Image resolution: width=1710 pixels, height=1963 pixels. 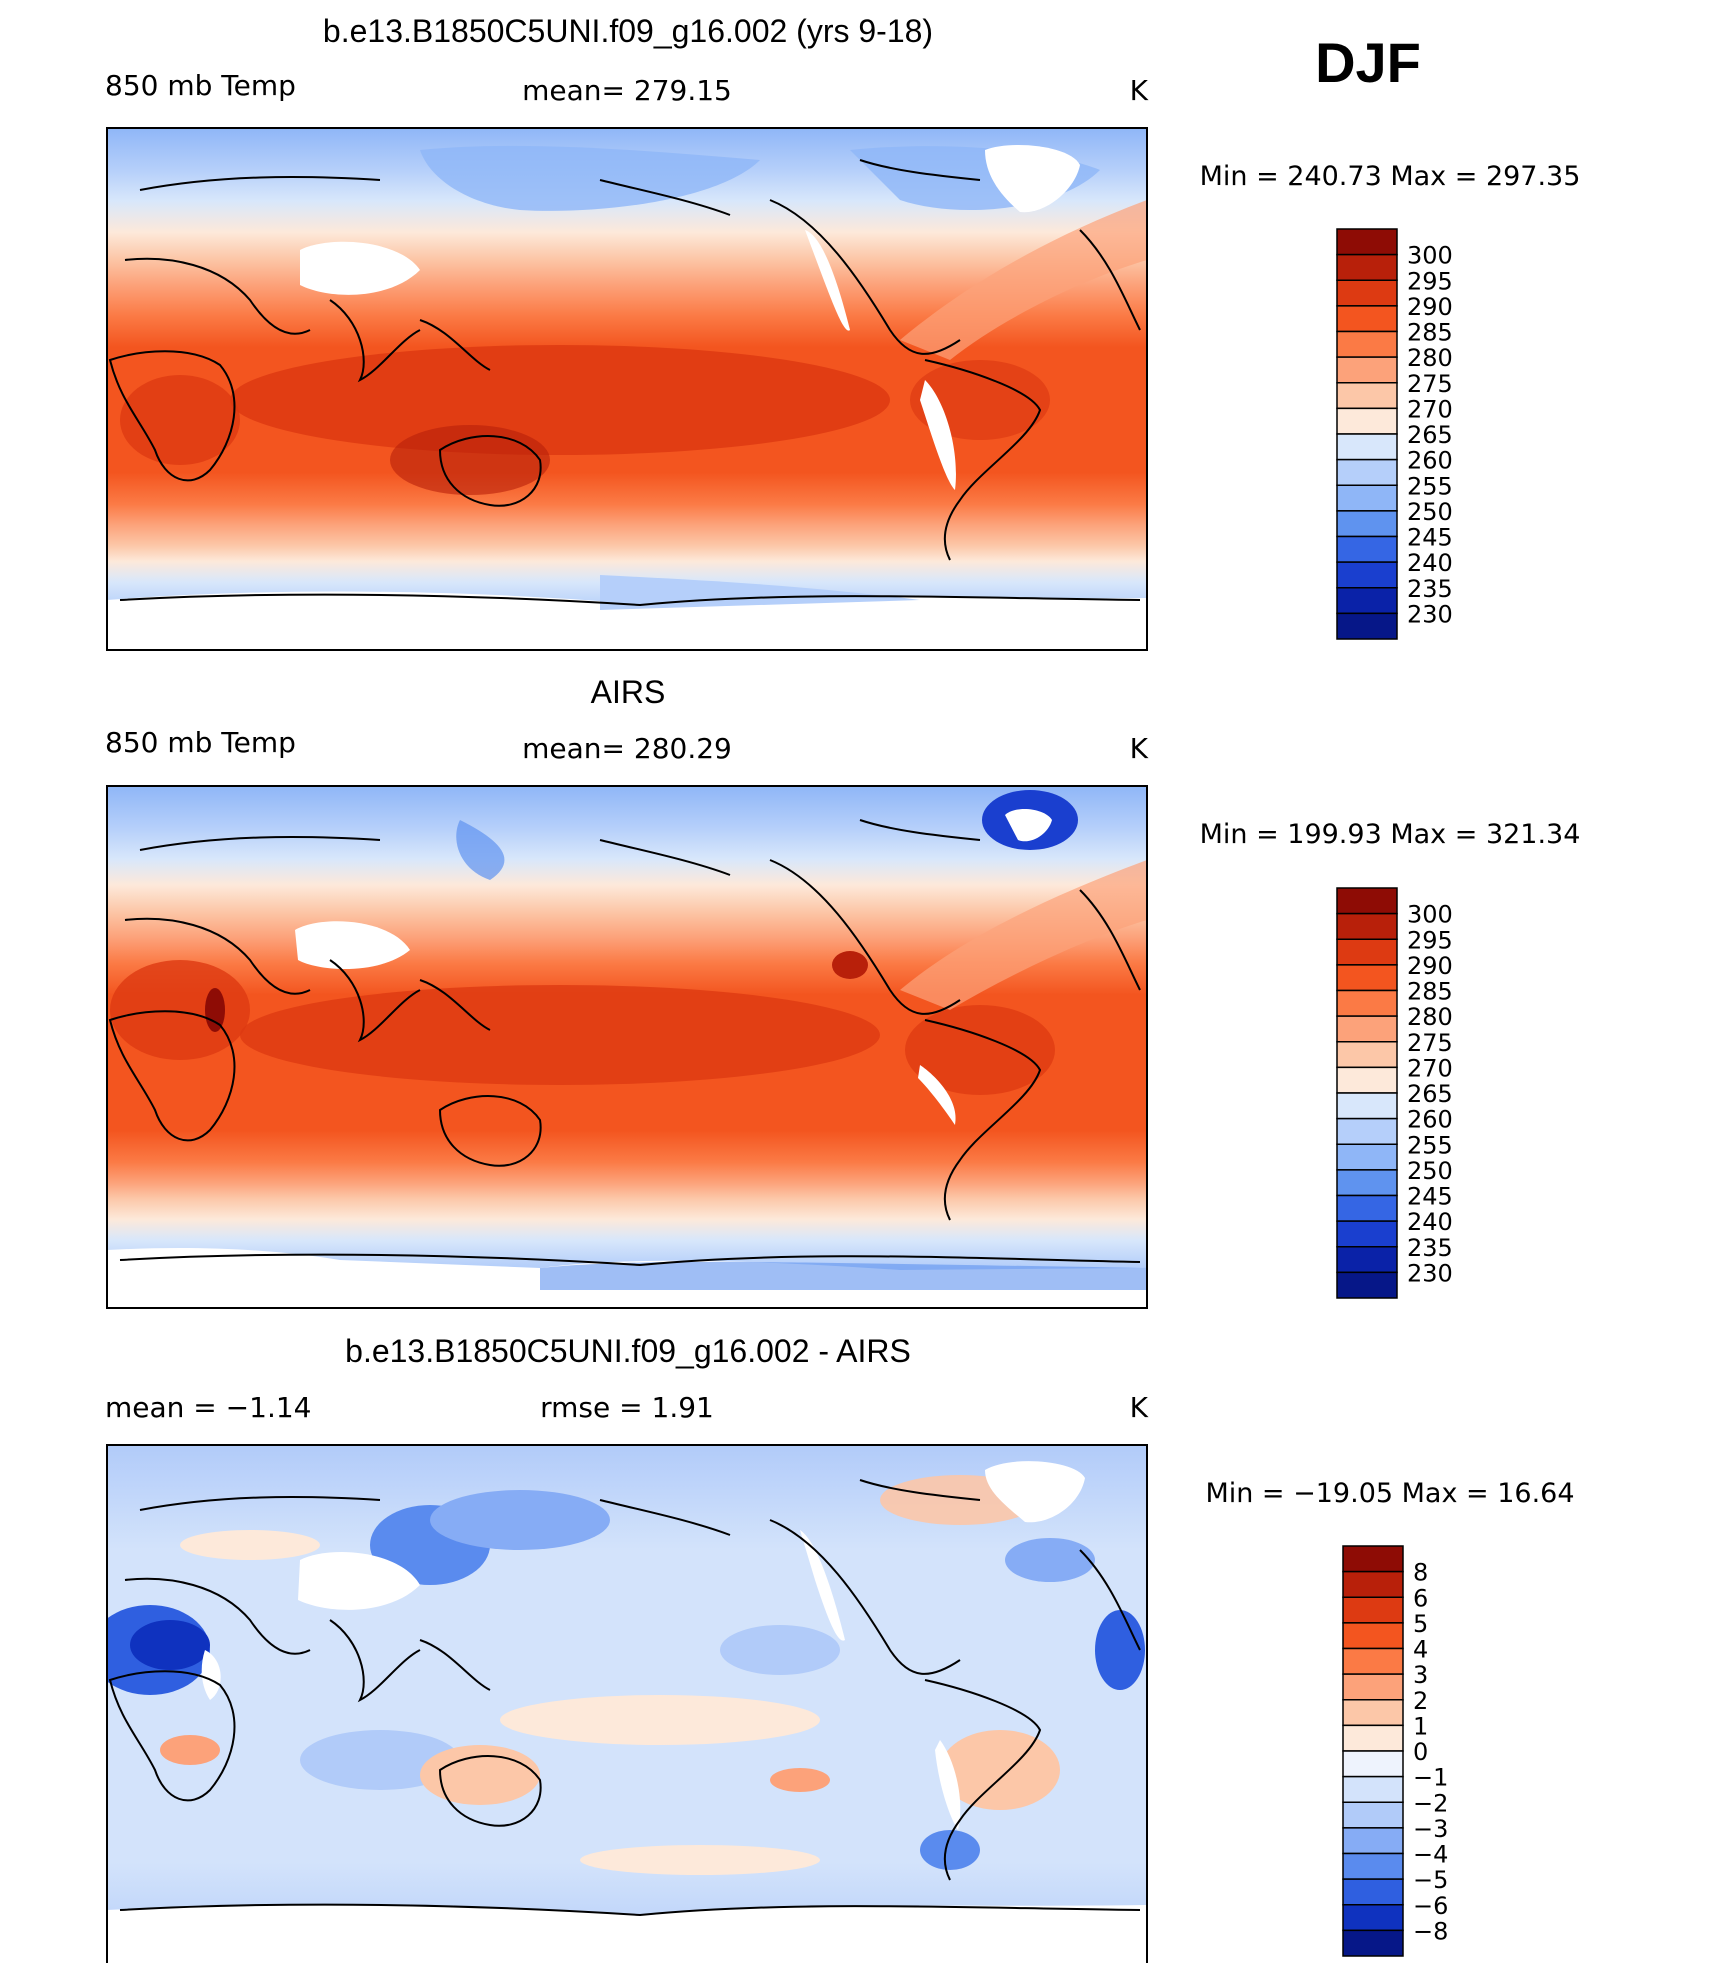 What do you see at coordinates (1420, 1598) in the screenshot?
I see `colorbar-tick-label: 6` at bounding box center [1420, 1598].